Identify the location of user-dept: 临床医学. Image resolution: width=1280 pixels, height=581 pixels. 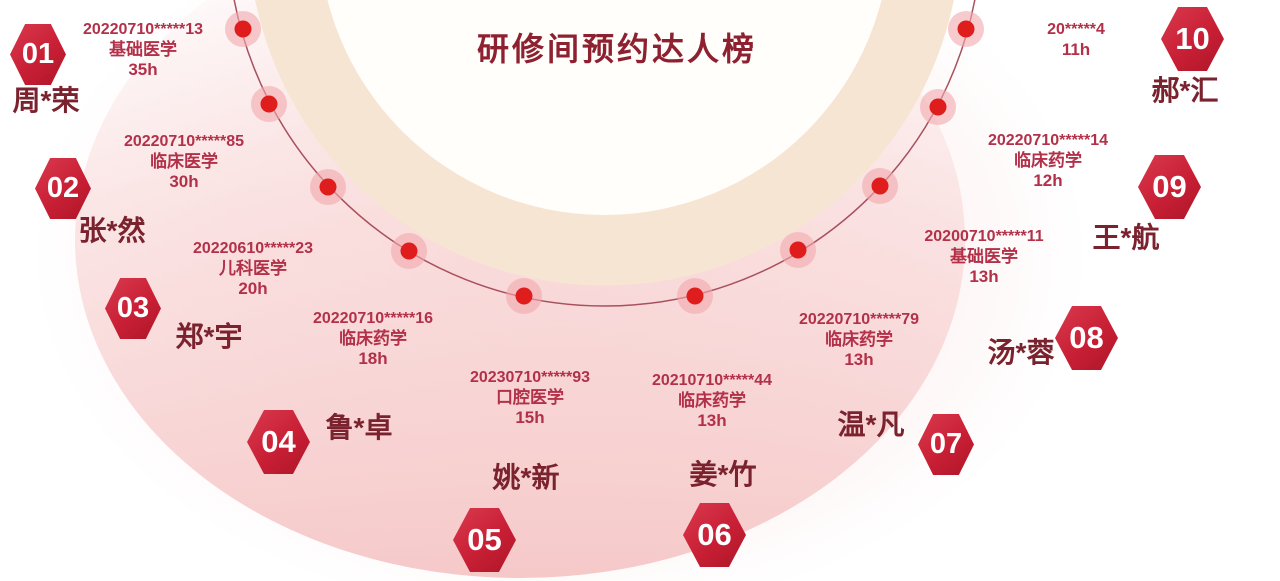
(184, 161).